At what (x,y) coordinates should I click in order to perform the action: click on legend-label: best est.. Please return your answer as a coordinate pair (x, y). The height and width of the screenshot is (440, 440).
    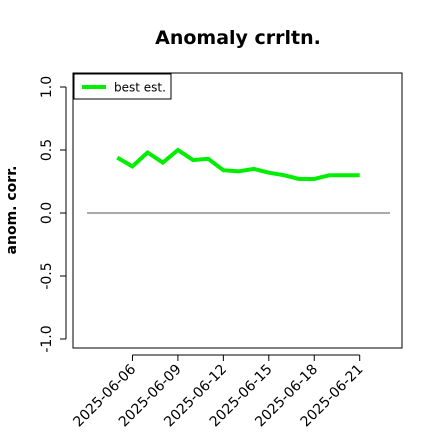
    Looking at the image, I should click on (140, 88).